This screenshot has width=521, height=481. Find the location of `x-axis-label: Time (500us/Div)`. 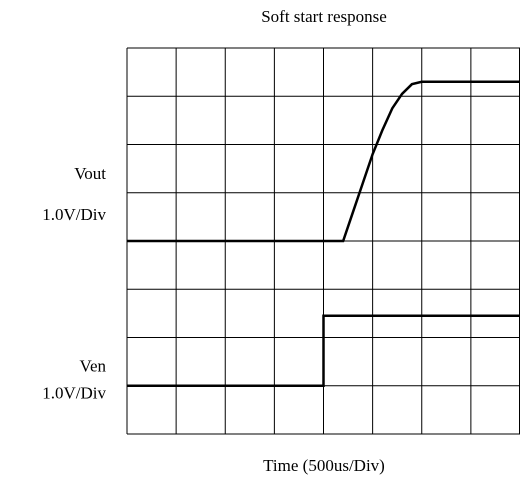

x-axis-label: Time (500us/Div) is located at coordinates (324, 465).